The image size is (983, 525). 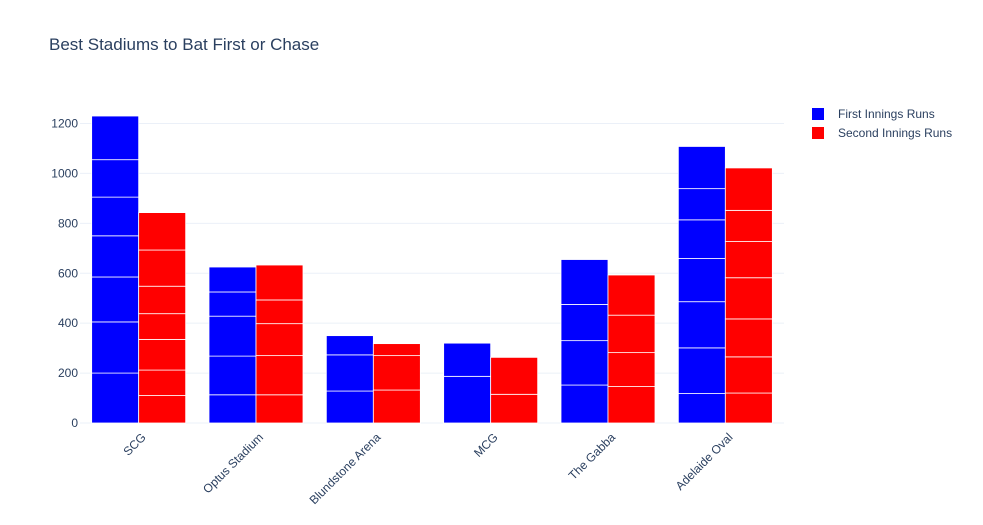 I want to click on y-tick-label: 400, so click(x=68, y=323).